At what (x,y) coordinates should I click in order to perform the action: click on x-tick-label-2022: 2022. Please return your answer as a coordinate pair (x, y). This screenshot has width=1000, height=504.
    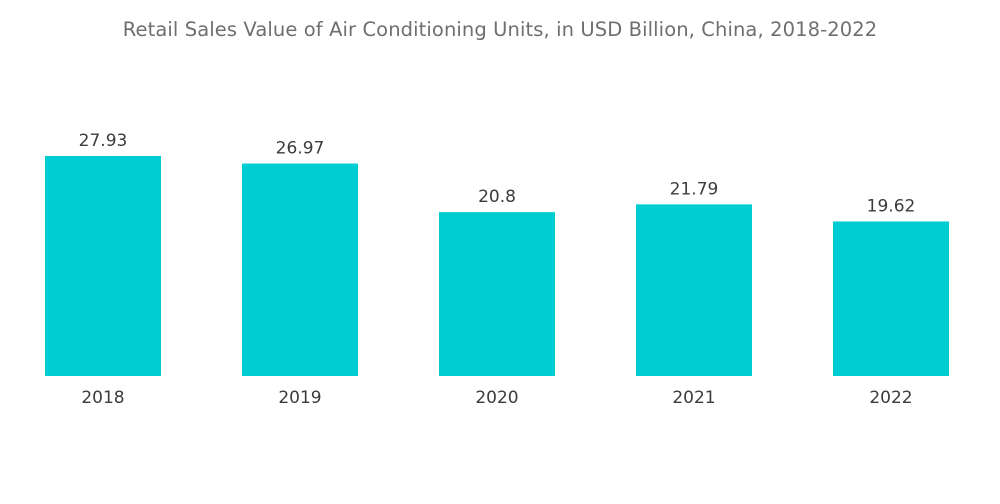
    Looking at the image, I should click on (890, 398).